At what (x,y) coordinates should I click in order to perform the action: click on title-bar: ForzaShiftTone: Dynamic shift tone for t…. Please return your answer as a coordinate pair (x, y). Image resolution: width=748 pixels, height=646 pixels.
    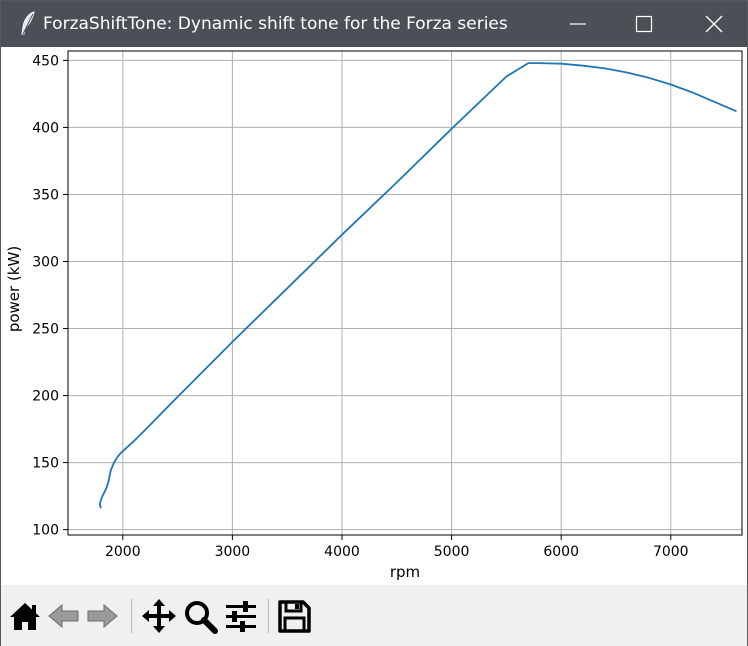
    Looking at the image, I should click on (374, 24).